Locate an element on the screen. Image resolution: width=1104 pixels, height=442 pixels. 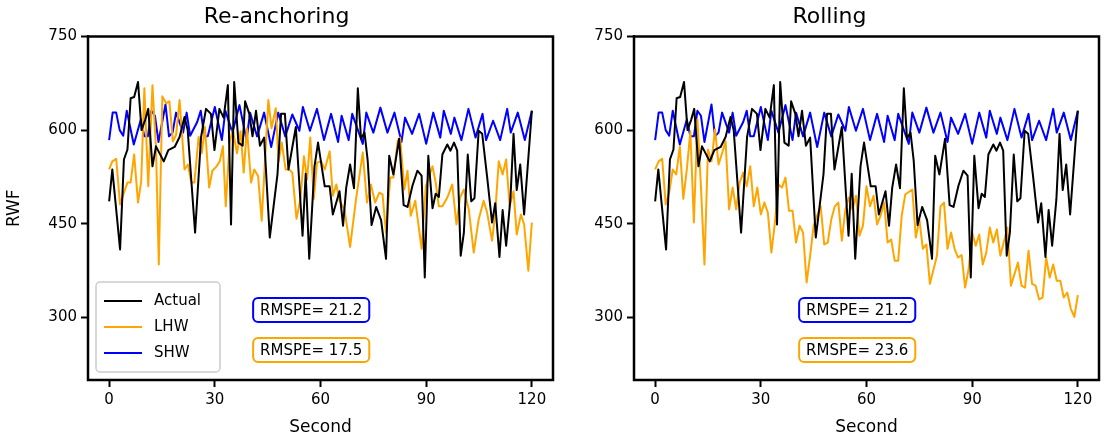
annotation: RMSPE= 23.6 is located at coordinates (857, 349).